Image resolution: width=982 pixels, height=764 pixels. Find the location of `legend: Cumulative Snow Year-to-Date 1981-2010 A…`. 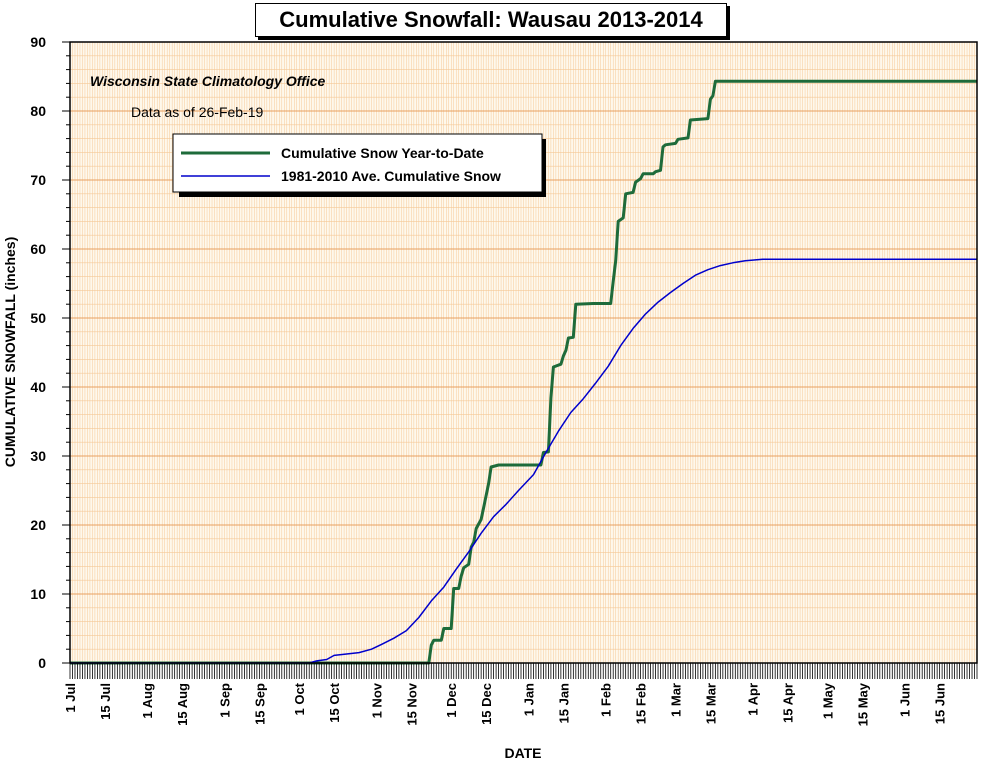

legend: Cumulative Snow Year-to-Date 1981-2010 A… is located at coordinates (359, 165).